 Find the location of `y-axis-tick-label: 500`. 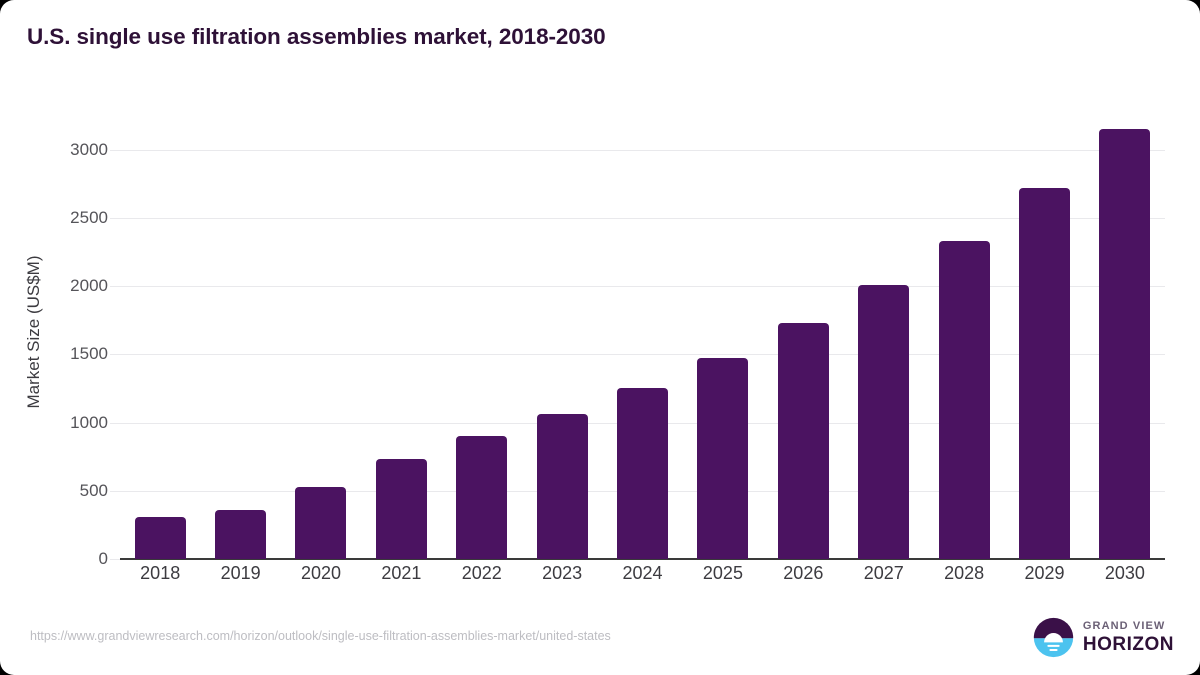

y-axis-tick-label: 500 is located at coordinates (93, 490).